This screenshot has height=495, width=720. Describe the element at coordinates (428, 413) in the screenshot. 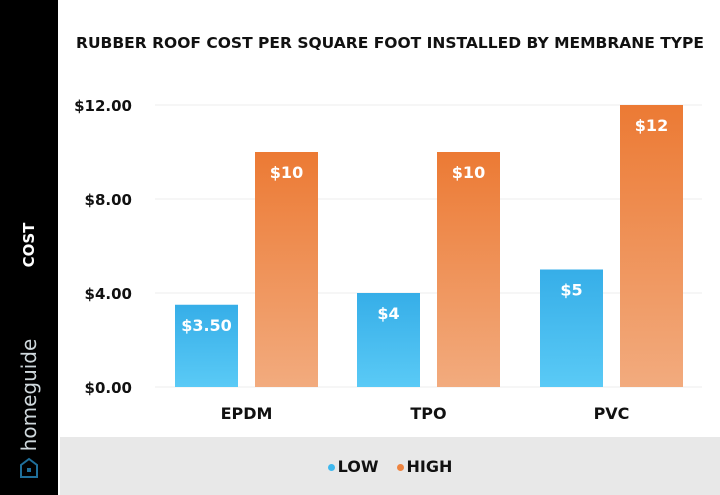

I see `x-tick-label: TPO` at that location.